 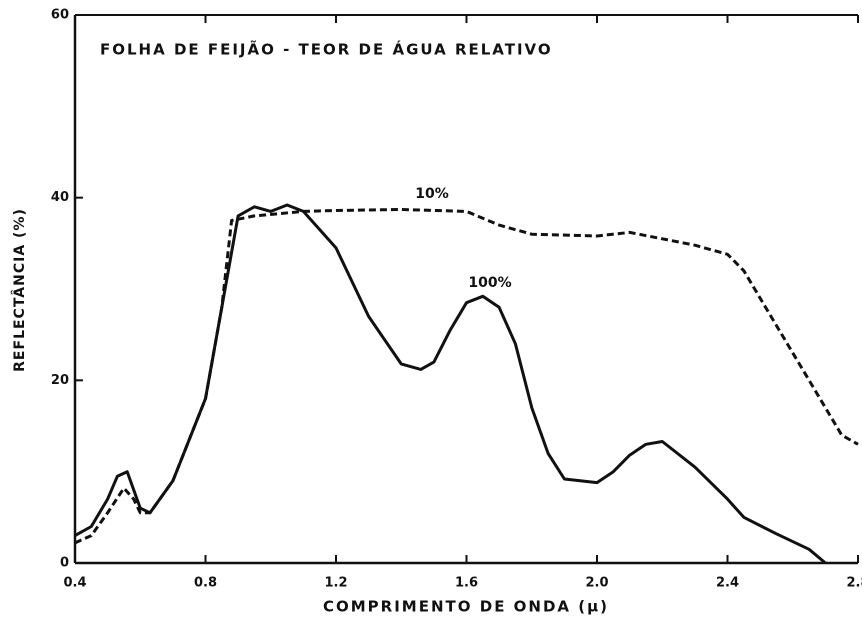 I want to click on y-tick-label: 40, so click(x=60, y=197).